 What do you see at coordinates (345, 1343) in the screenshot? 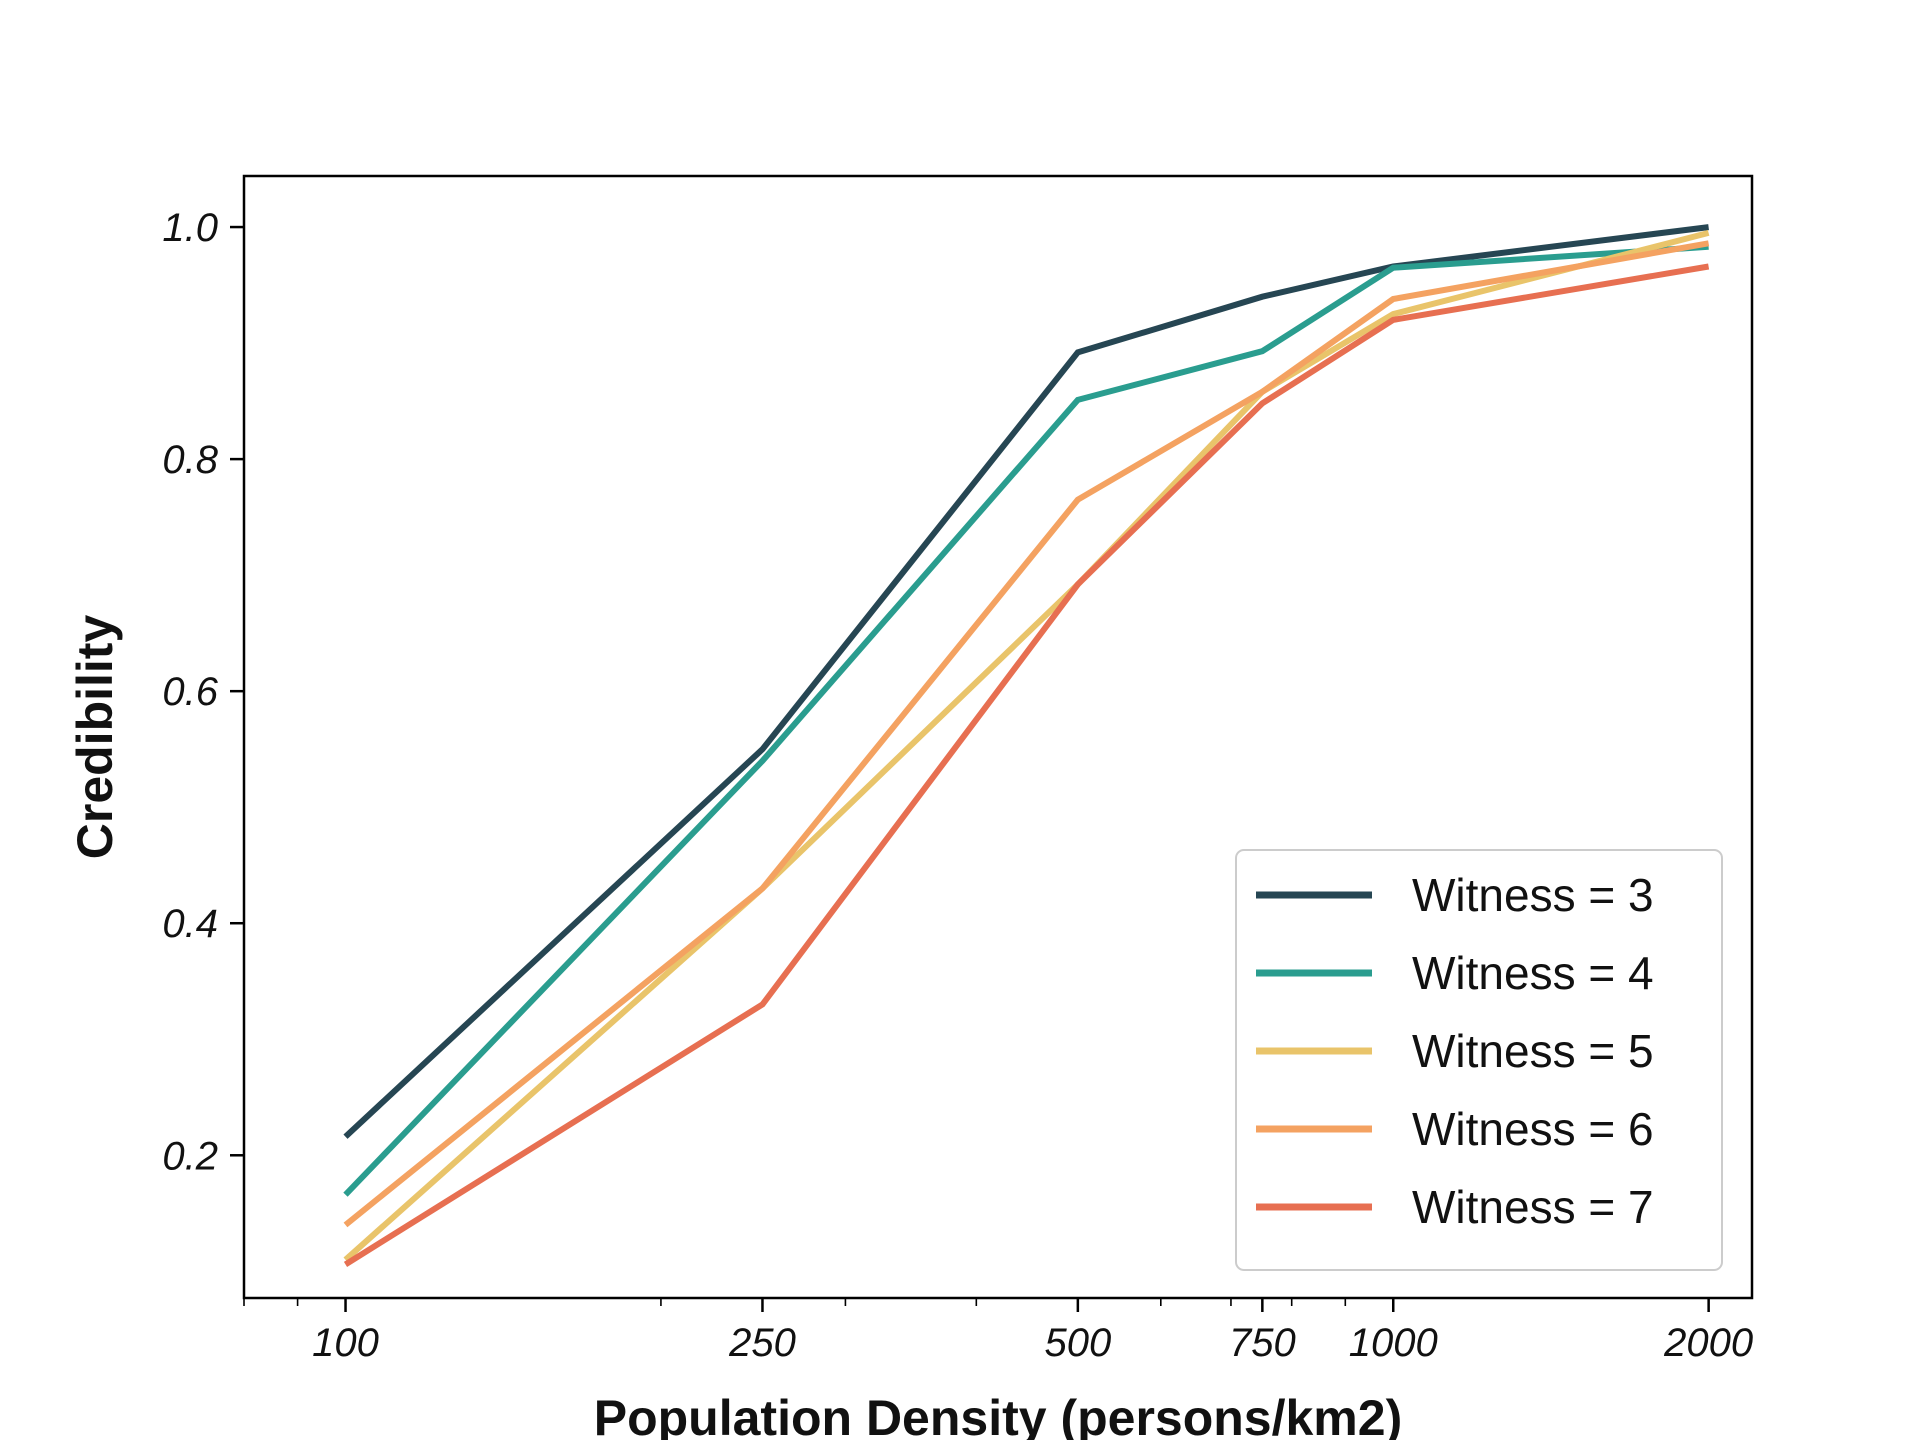
I see `x-tick-label: 100` at bounding box center [345, 1343].